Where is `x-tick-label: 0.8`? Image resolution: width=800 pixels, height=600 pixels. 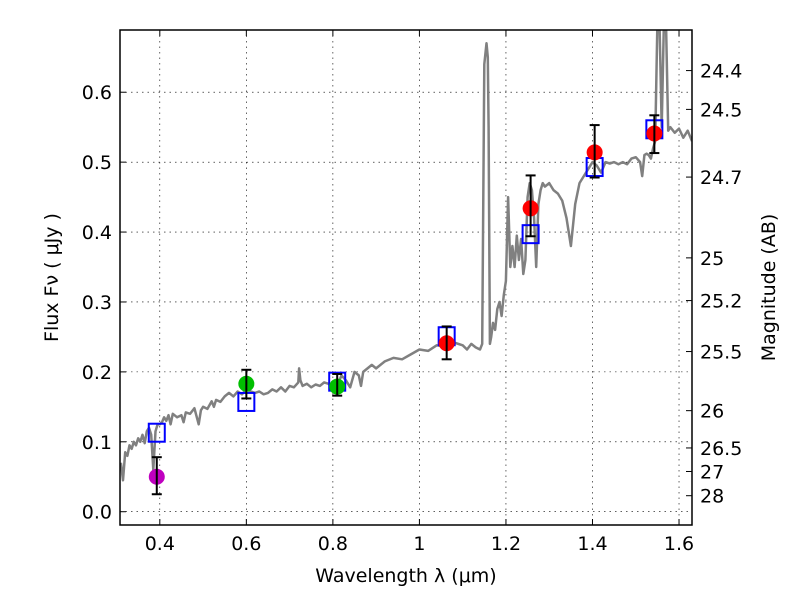 x-tick-label: 0.8 is located at coordinates (333, 544).